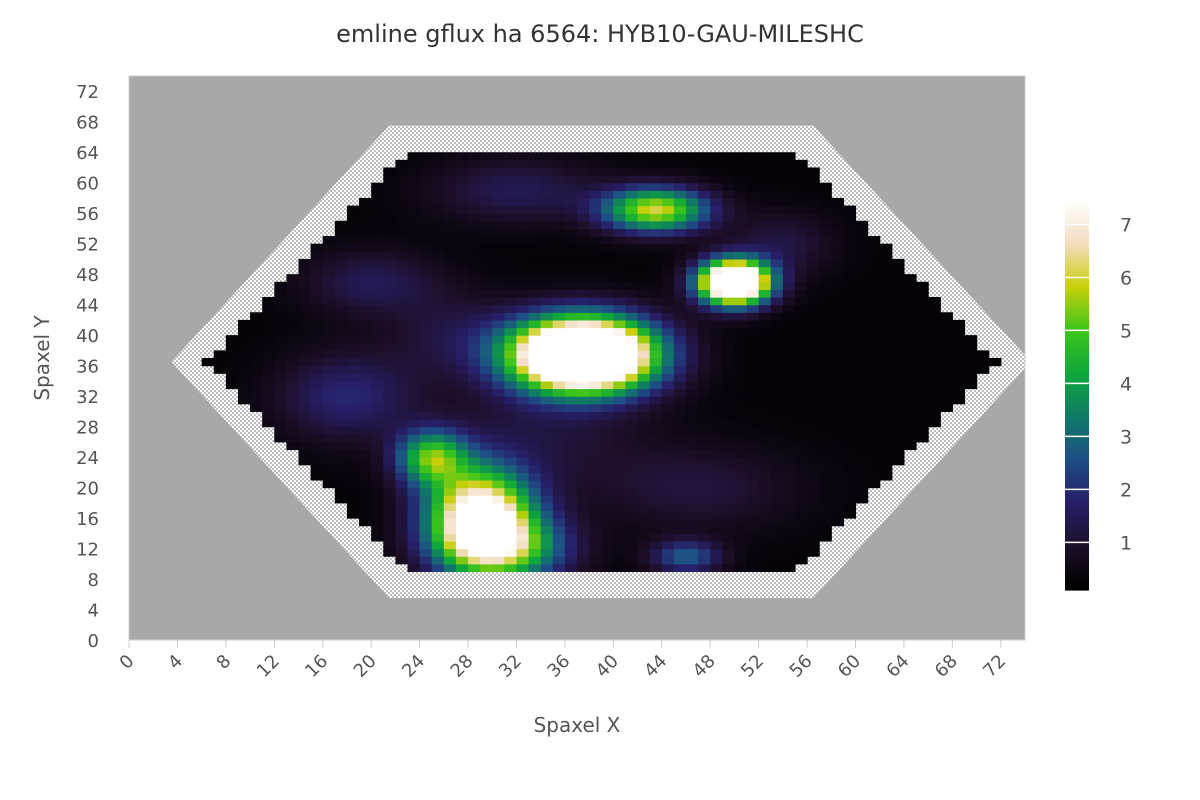 The height and width of the screenshot is (800, 1200). I want to click on colorbar-tick-label: 2, so click(1126, 490).